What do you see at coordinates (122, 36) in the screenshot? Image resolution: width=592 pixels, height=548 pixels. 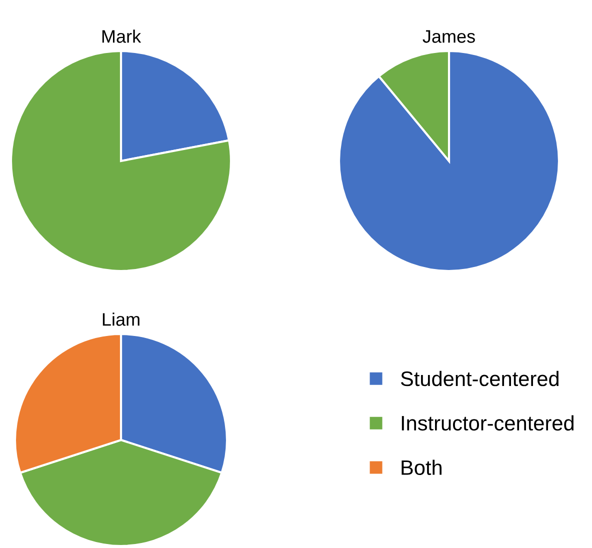 I see `chart-title: Mark` at bounding box center [122, 36].